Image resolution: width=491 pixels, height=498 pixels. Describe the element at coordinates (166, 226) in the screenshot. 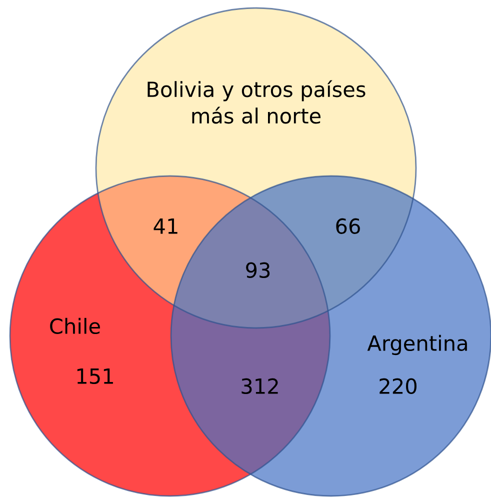

I see `text: 41` at that location.